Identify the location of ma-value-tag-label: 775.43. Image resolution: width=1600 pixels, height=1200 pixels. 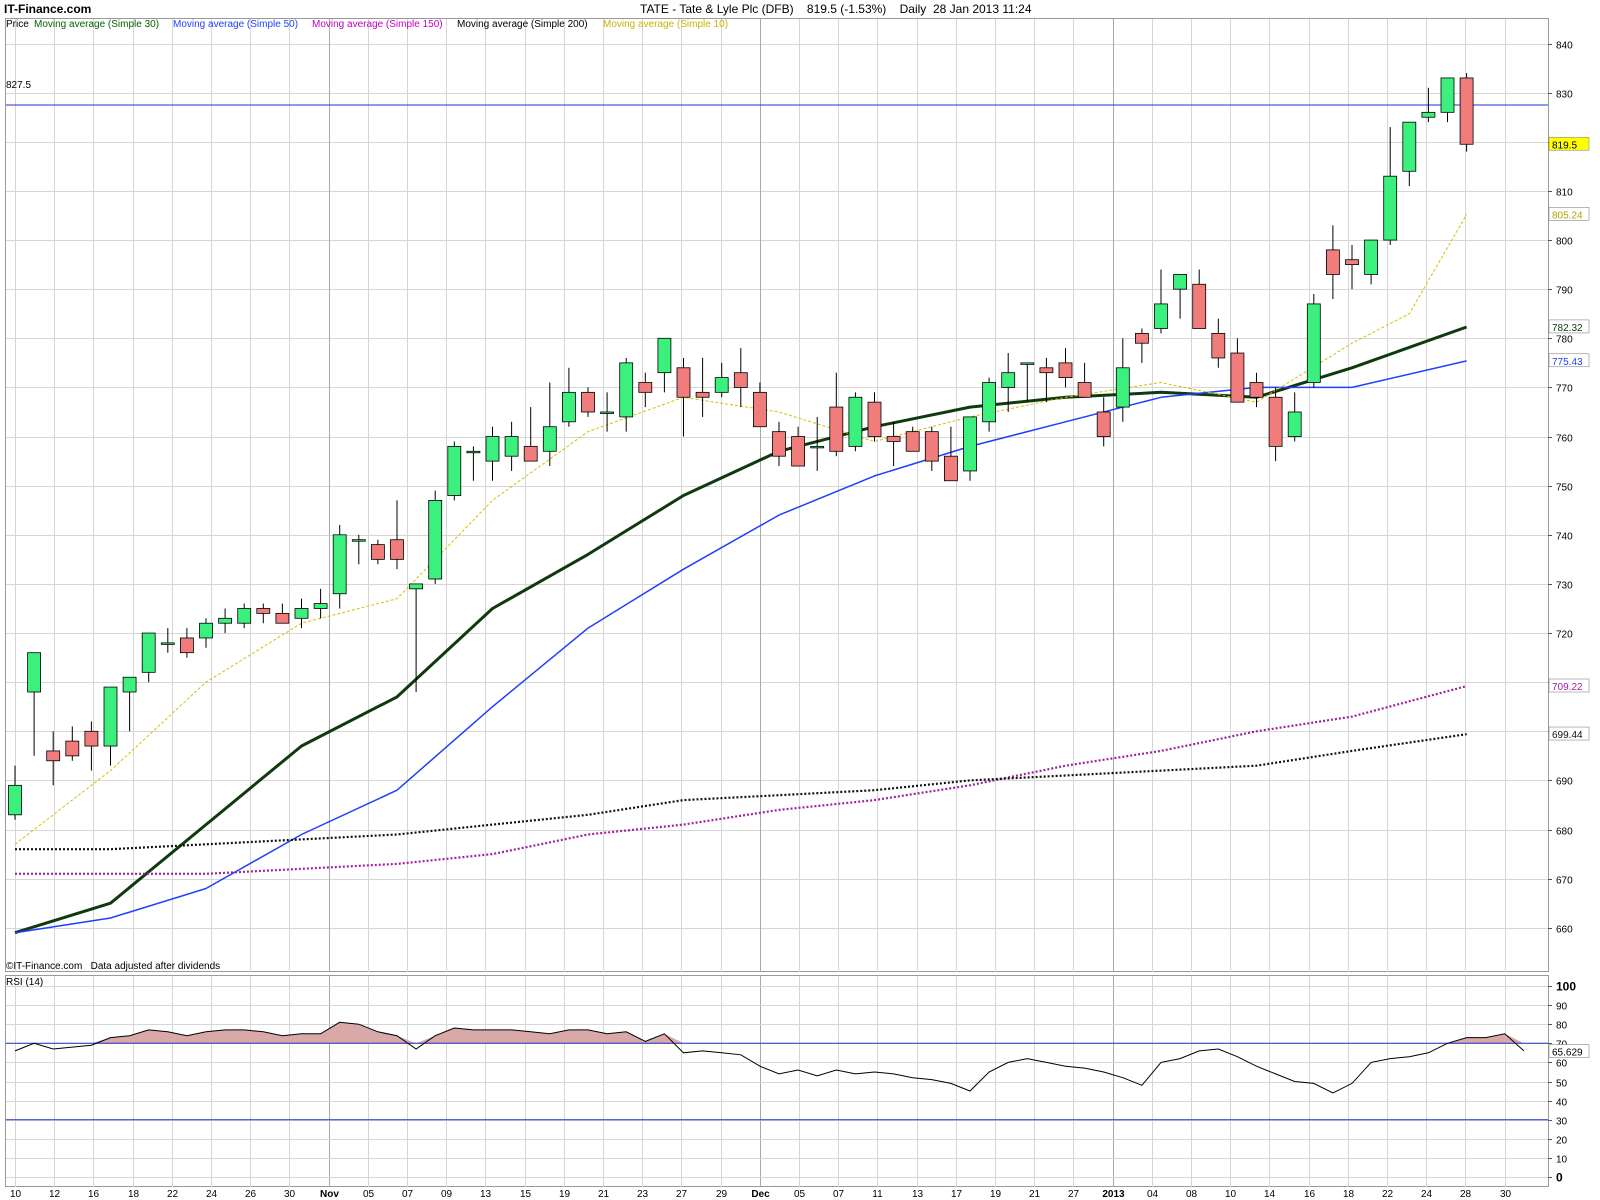
(1567, 362).